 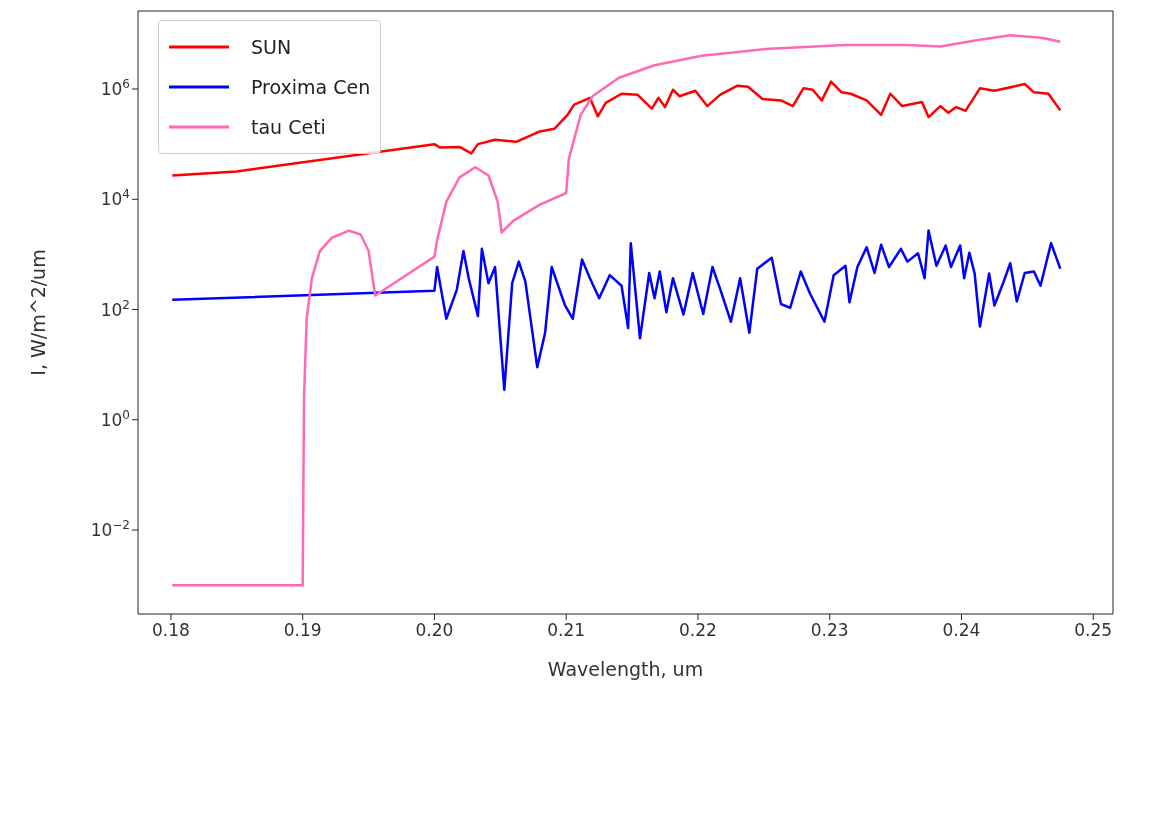 I want to click on y-tick-label: 10$^{−2}$, so click(x=110, y=529).